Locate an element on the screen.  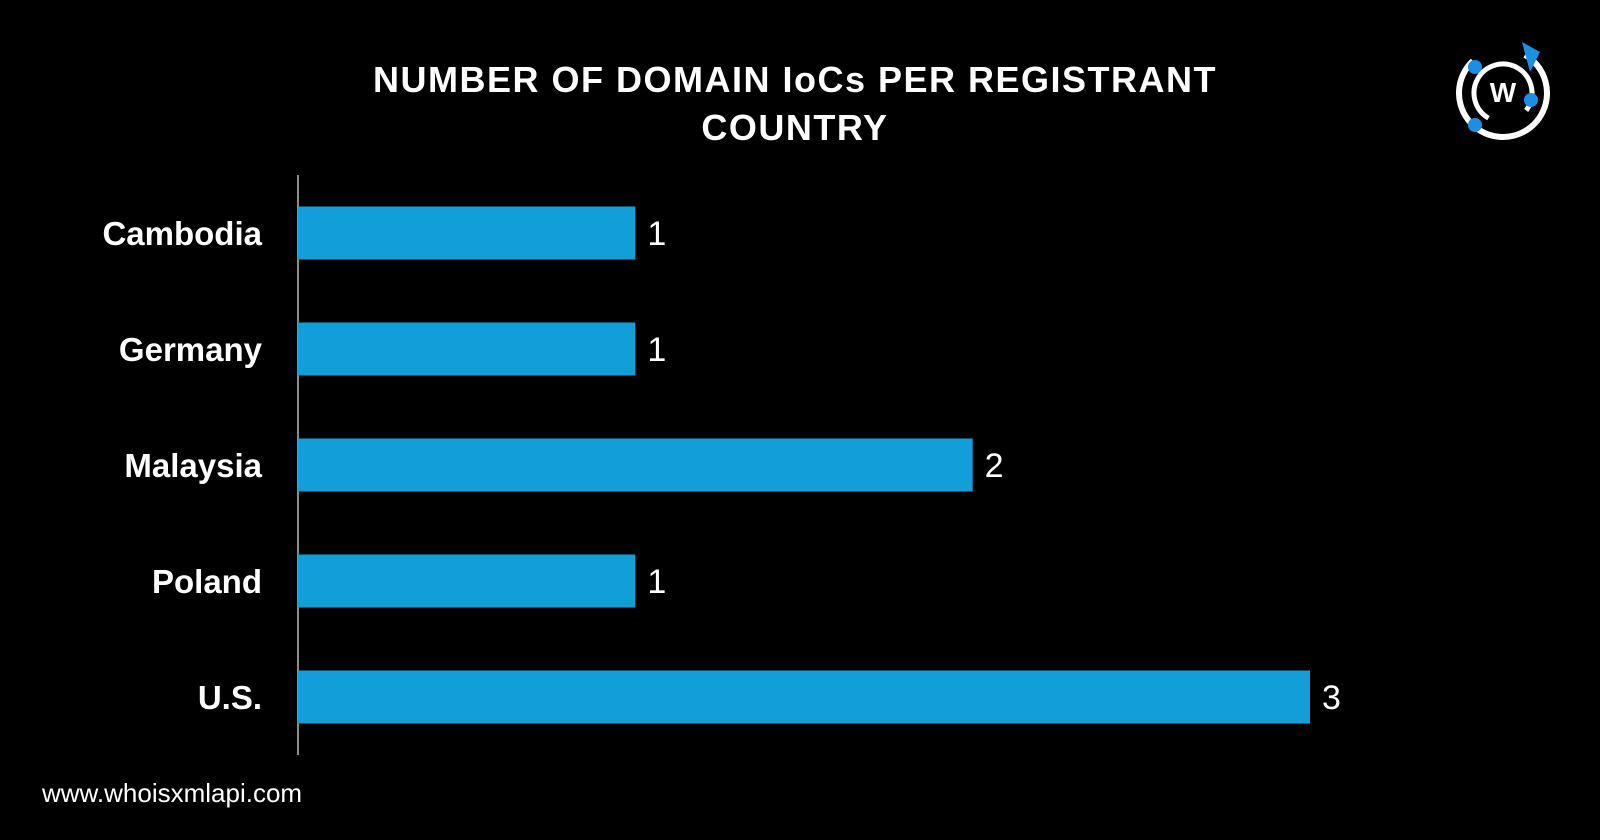
bar-germany is located at coordinates (467, 349).